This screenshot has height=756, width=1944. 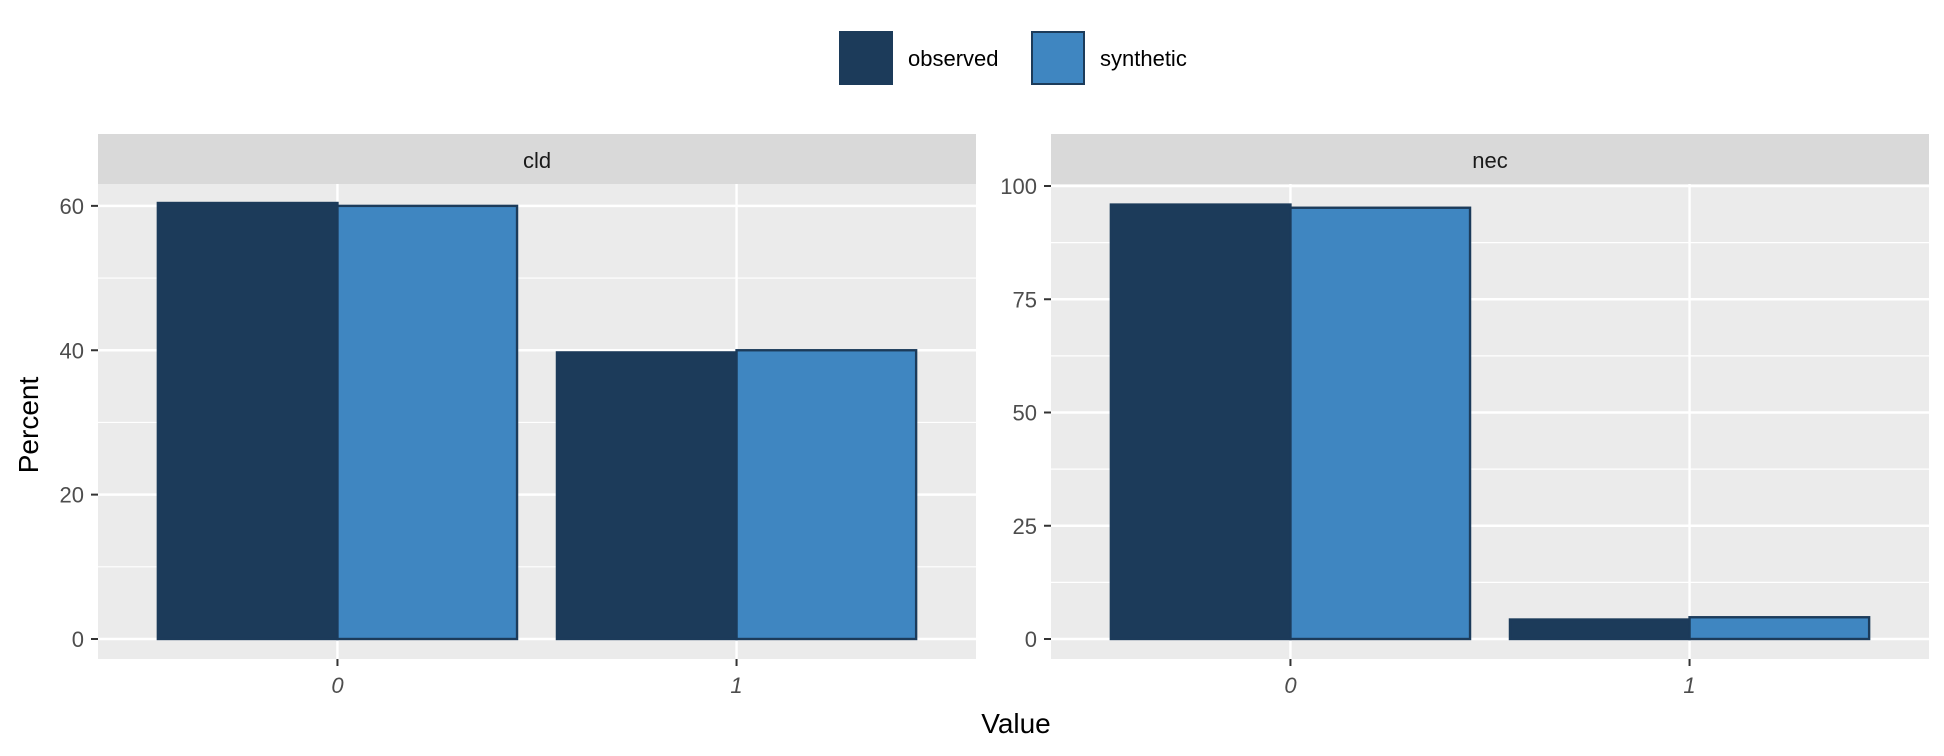 What do you see at coordinates (1013, 58) in the screenshot?
I see `legend: observed synthetic` at bounding box center [1013, 58].